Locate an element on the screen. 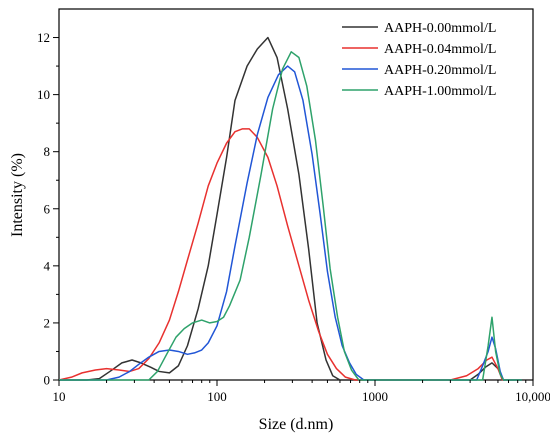 The width and height of the screenshot is (550, 448). y-tick-label: 2 is located at coordinates (47, 322).